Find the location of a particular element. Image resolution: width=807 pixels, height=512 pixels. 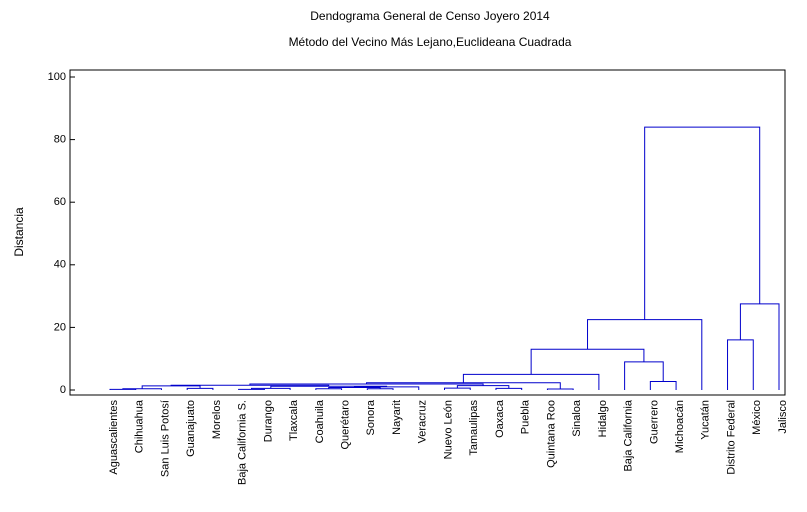

leaf-label: Baja California S. is located at coordinates (243, 442).